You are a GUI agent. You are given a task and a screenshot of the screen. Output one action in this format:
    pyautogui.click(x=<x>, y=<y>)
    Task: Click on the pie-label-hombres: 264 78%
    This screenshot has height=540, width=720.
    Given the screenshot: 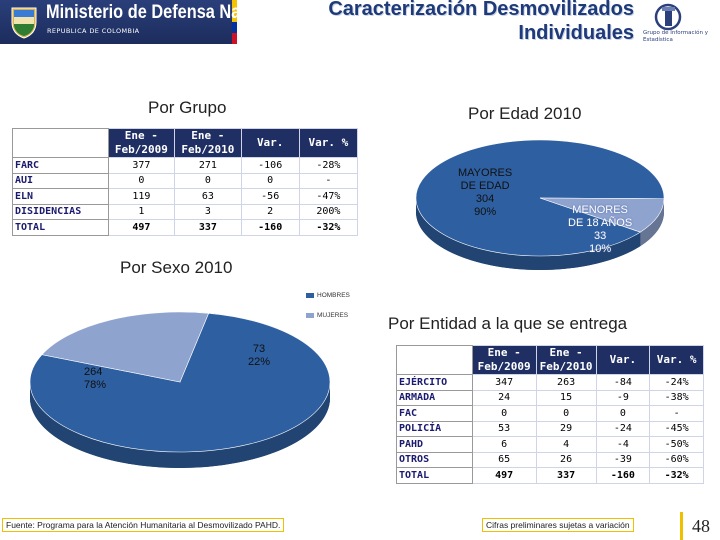 What is the action you would take?
    pyautogui.click(x=95, y=378)
    